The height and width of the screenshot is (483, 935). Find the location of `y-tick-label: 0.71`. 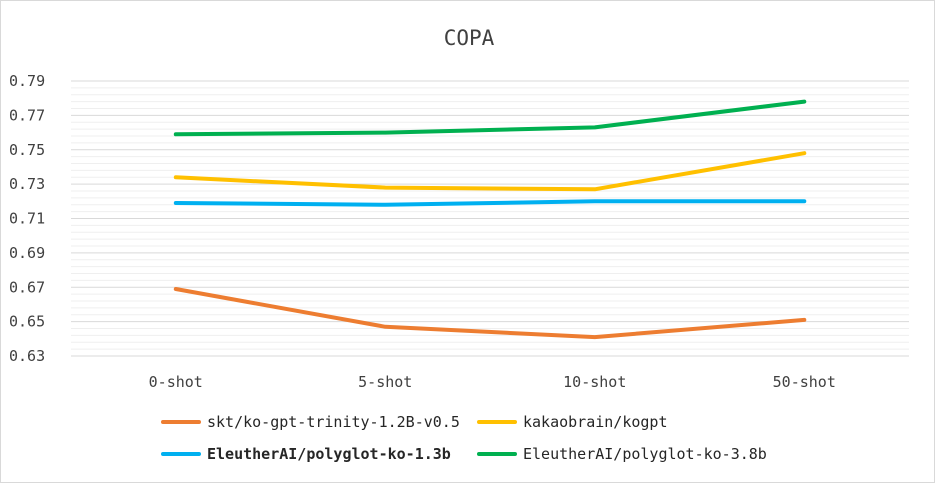

y-tick-label: 0.71 is located at coordinates (27, 219).